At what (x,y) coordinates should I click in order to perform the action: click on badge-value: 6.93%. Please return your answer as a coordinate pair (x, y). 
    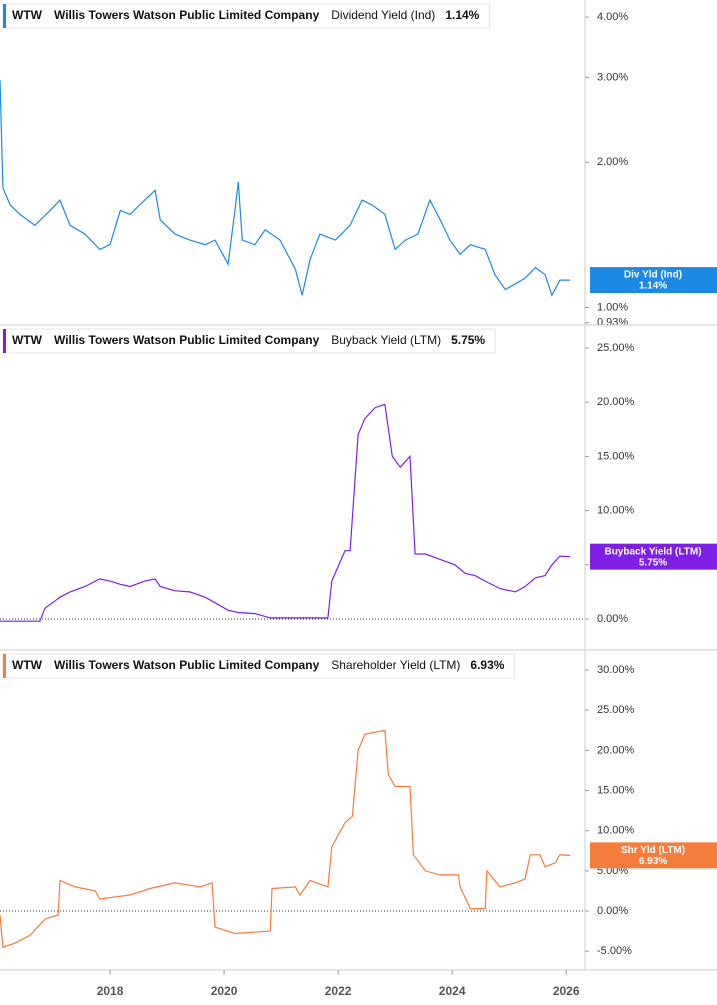
    Looking at the image, I should click on (653, 861).